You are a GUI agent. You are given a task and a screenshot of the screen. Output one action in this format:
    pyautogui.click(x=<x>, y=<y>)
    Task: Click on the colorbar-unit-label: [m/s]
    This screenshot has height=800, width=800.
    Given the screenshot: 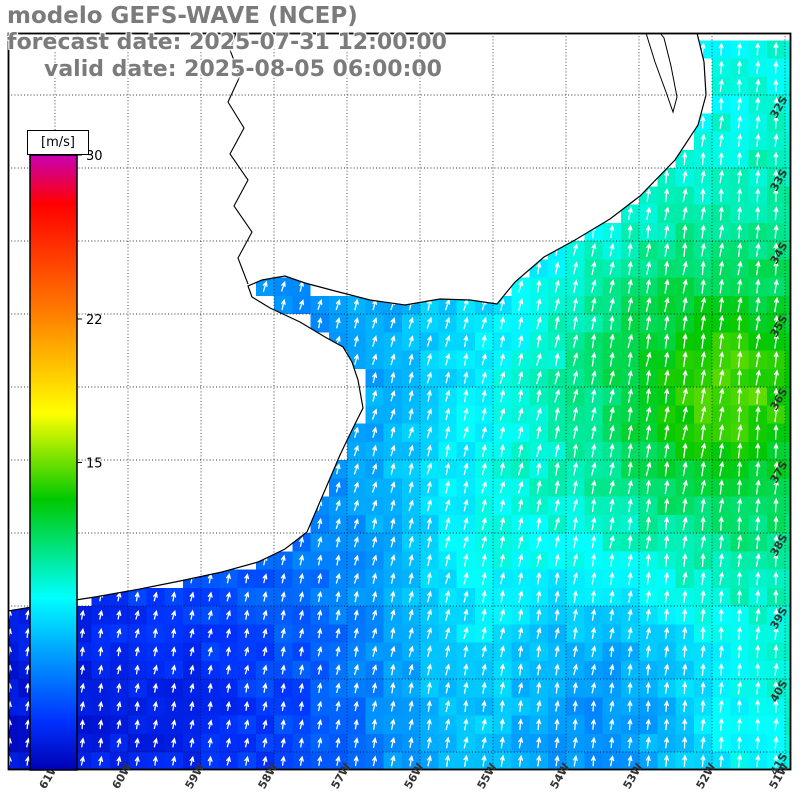 What is the action you would take?
    pyautogui.click(x=58, y=142)
    